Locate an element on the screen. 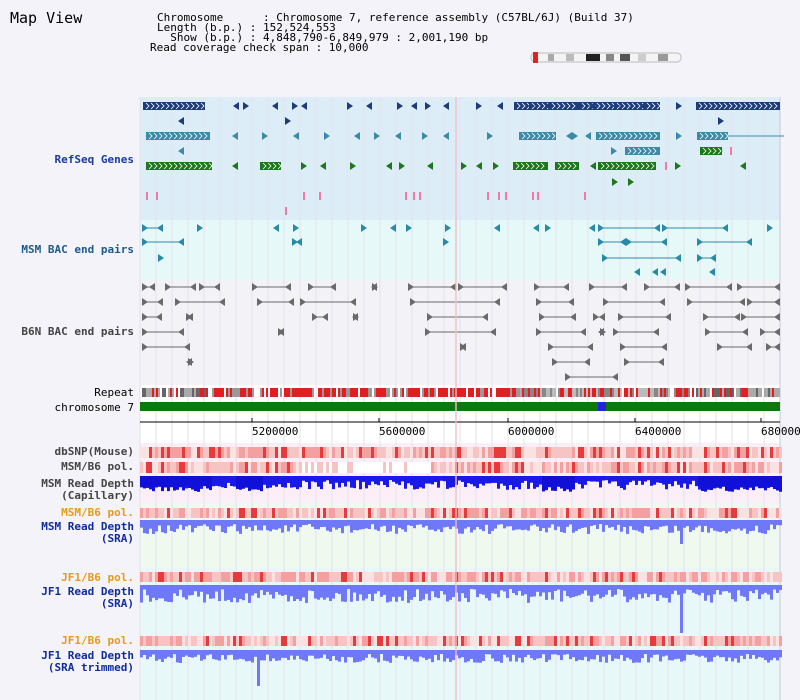  track-label-refseq: RefSeq Genes is located at coordinates (94, 159).